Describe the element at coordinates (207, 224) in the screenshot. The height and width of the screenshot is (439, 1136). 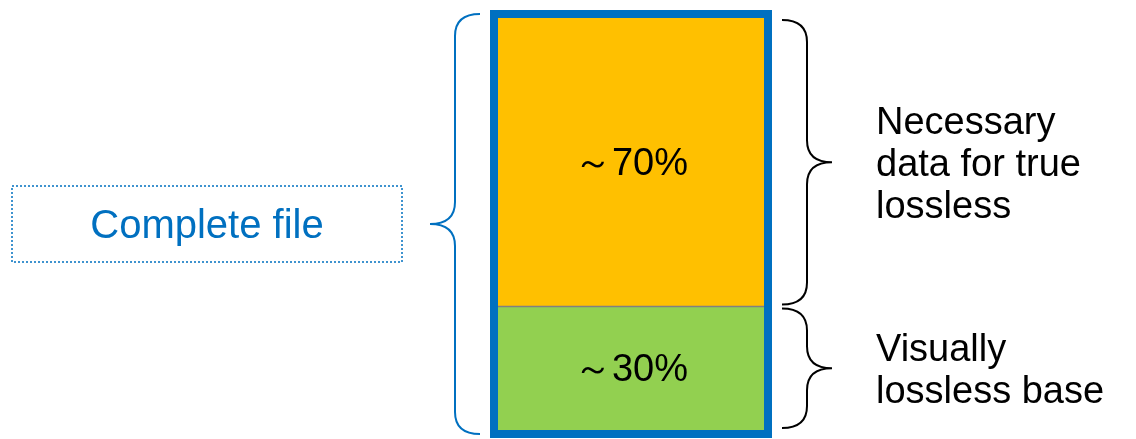
I see `text: Complete file` at that location.